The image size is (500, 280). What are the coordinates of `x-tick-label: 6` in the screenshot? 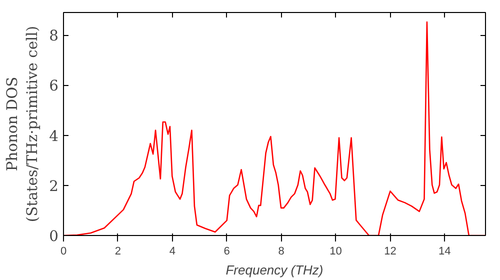 It's located at (227, 252).